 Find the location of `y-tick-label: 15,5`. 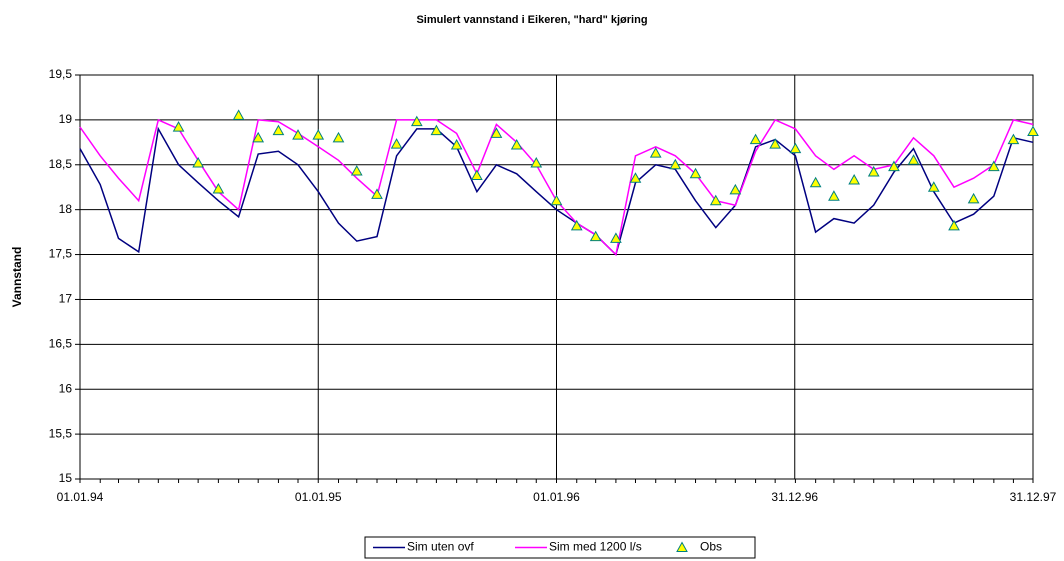

y-tick-label: 15,5 is located at coordinates (61, 433).